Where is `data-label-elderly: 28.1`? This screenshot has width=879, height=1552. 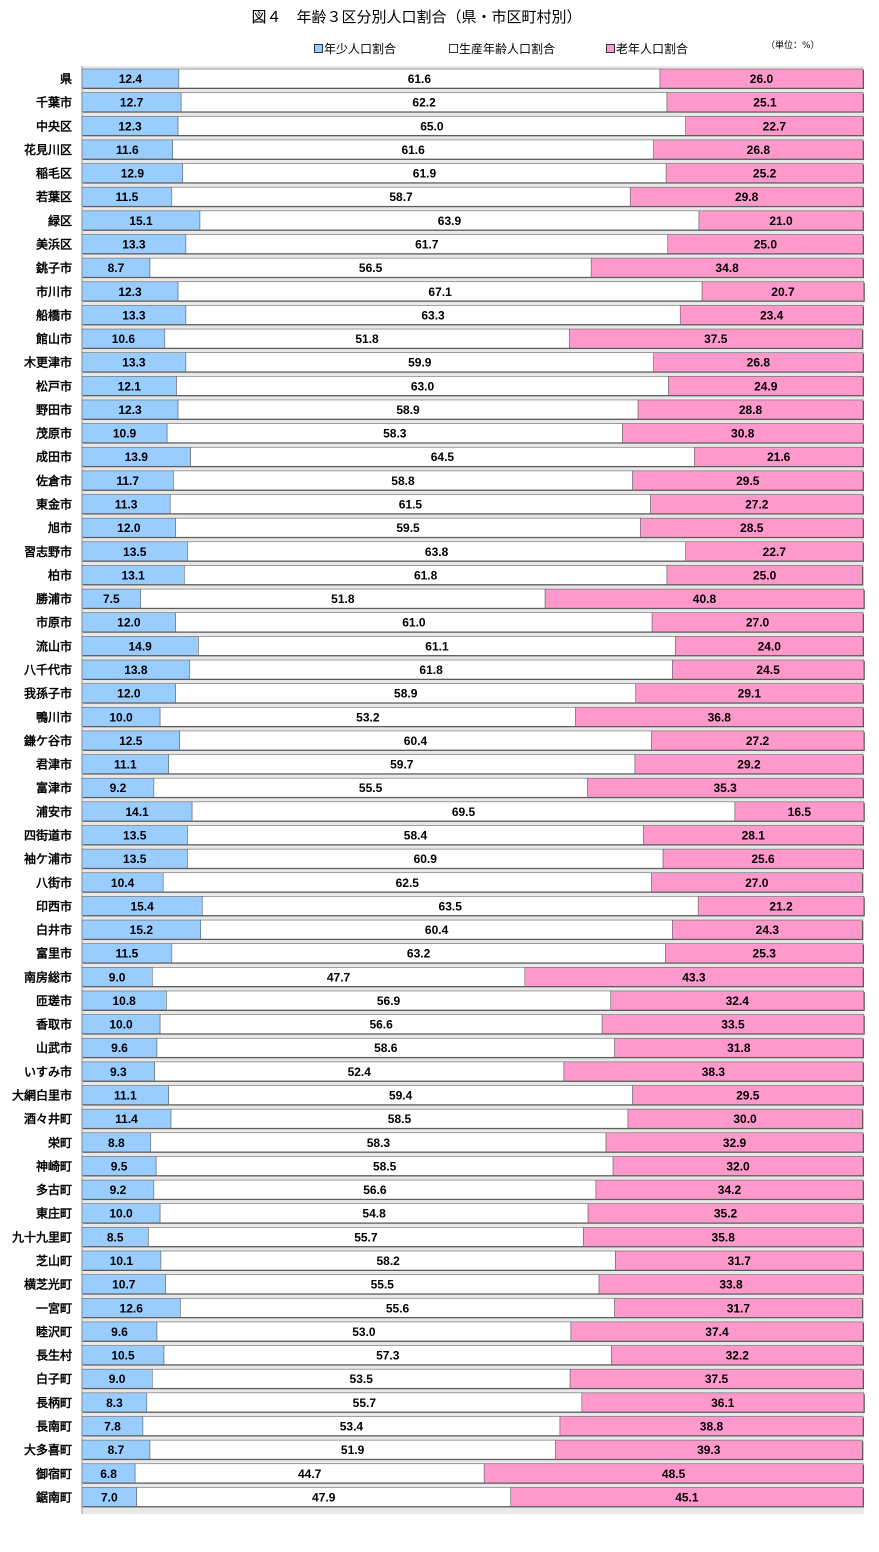
data-label-elderly: 28.1 is located at coordinates (754, 835).